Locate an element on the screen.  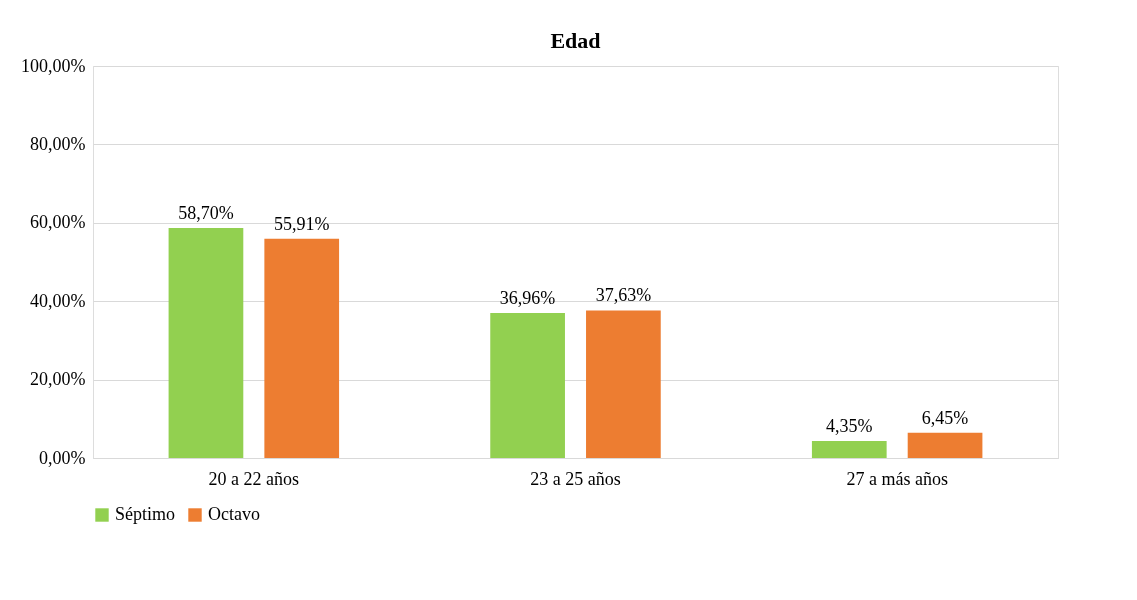
x-tick-label: 27 a más años is located at coordinates (897, 478).